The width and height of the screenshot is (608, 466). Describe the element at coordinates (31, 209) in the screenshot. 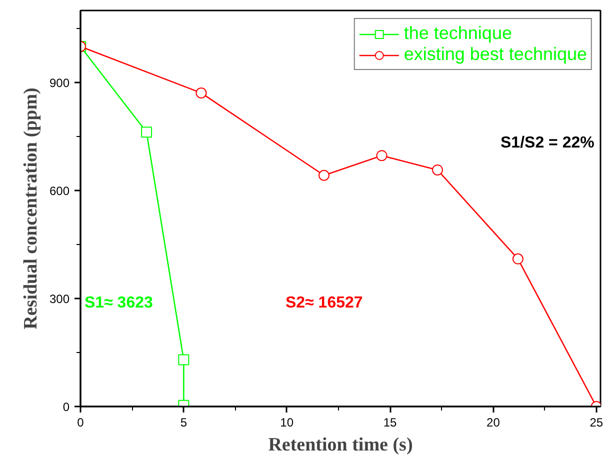

I see `y-axis-title: Residual concentration (ppm)` at that location.